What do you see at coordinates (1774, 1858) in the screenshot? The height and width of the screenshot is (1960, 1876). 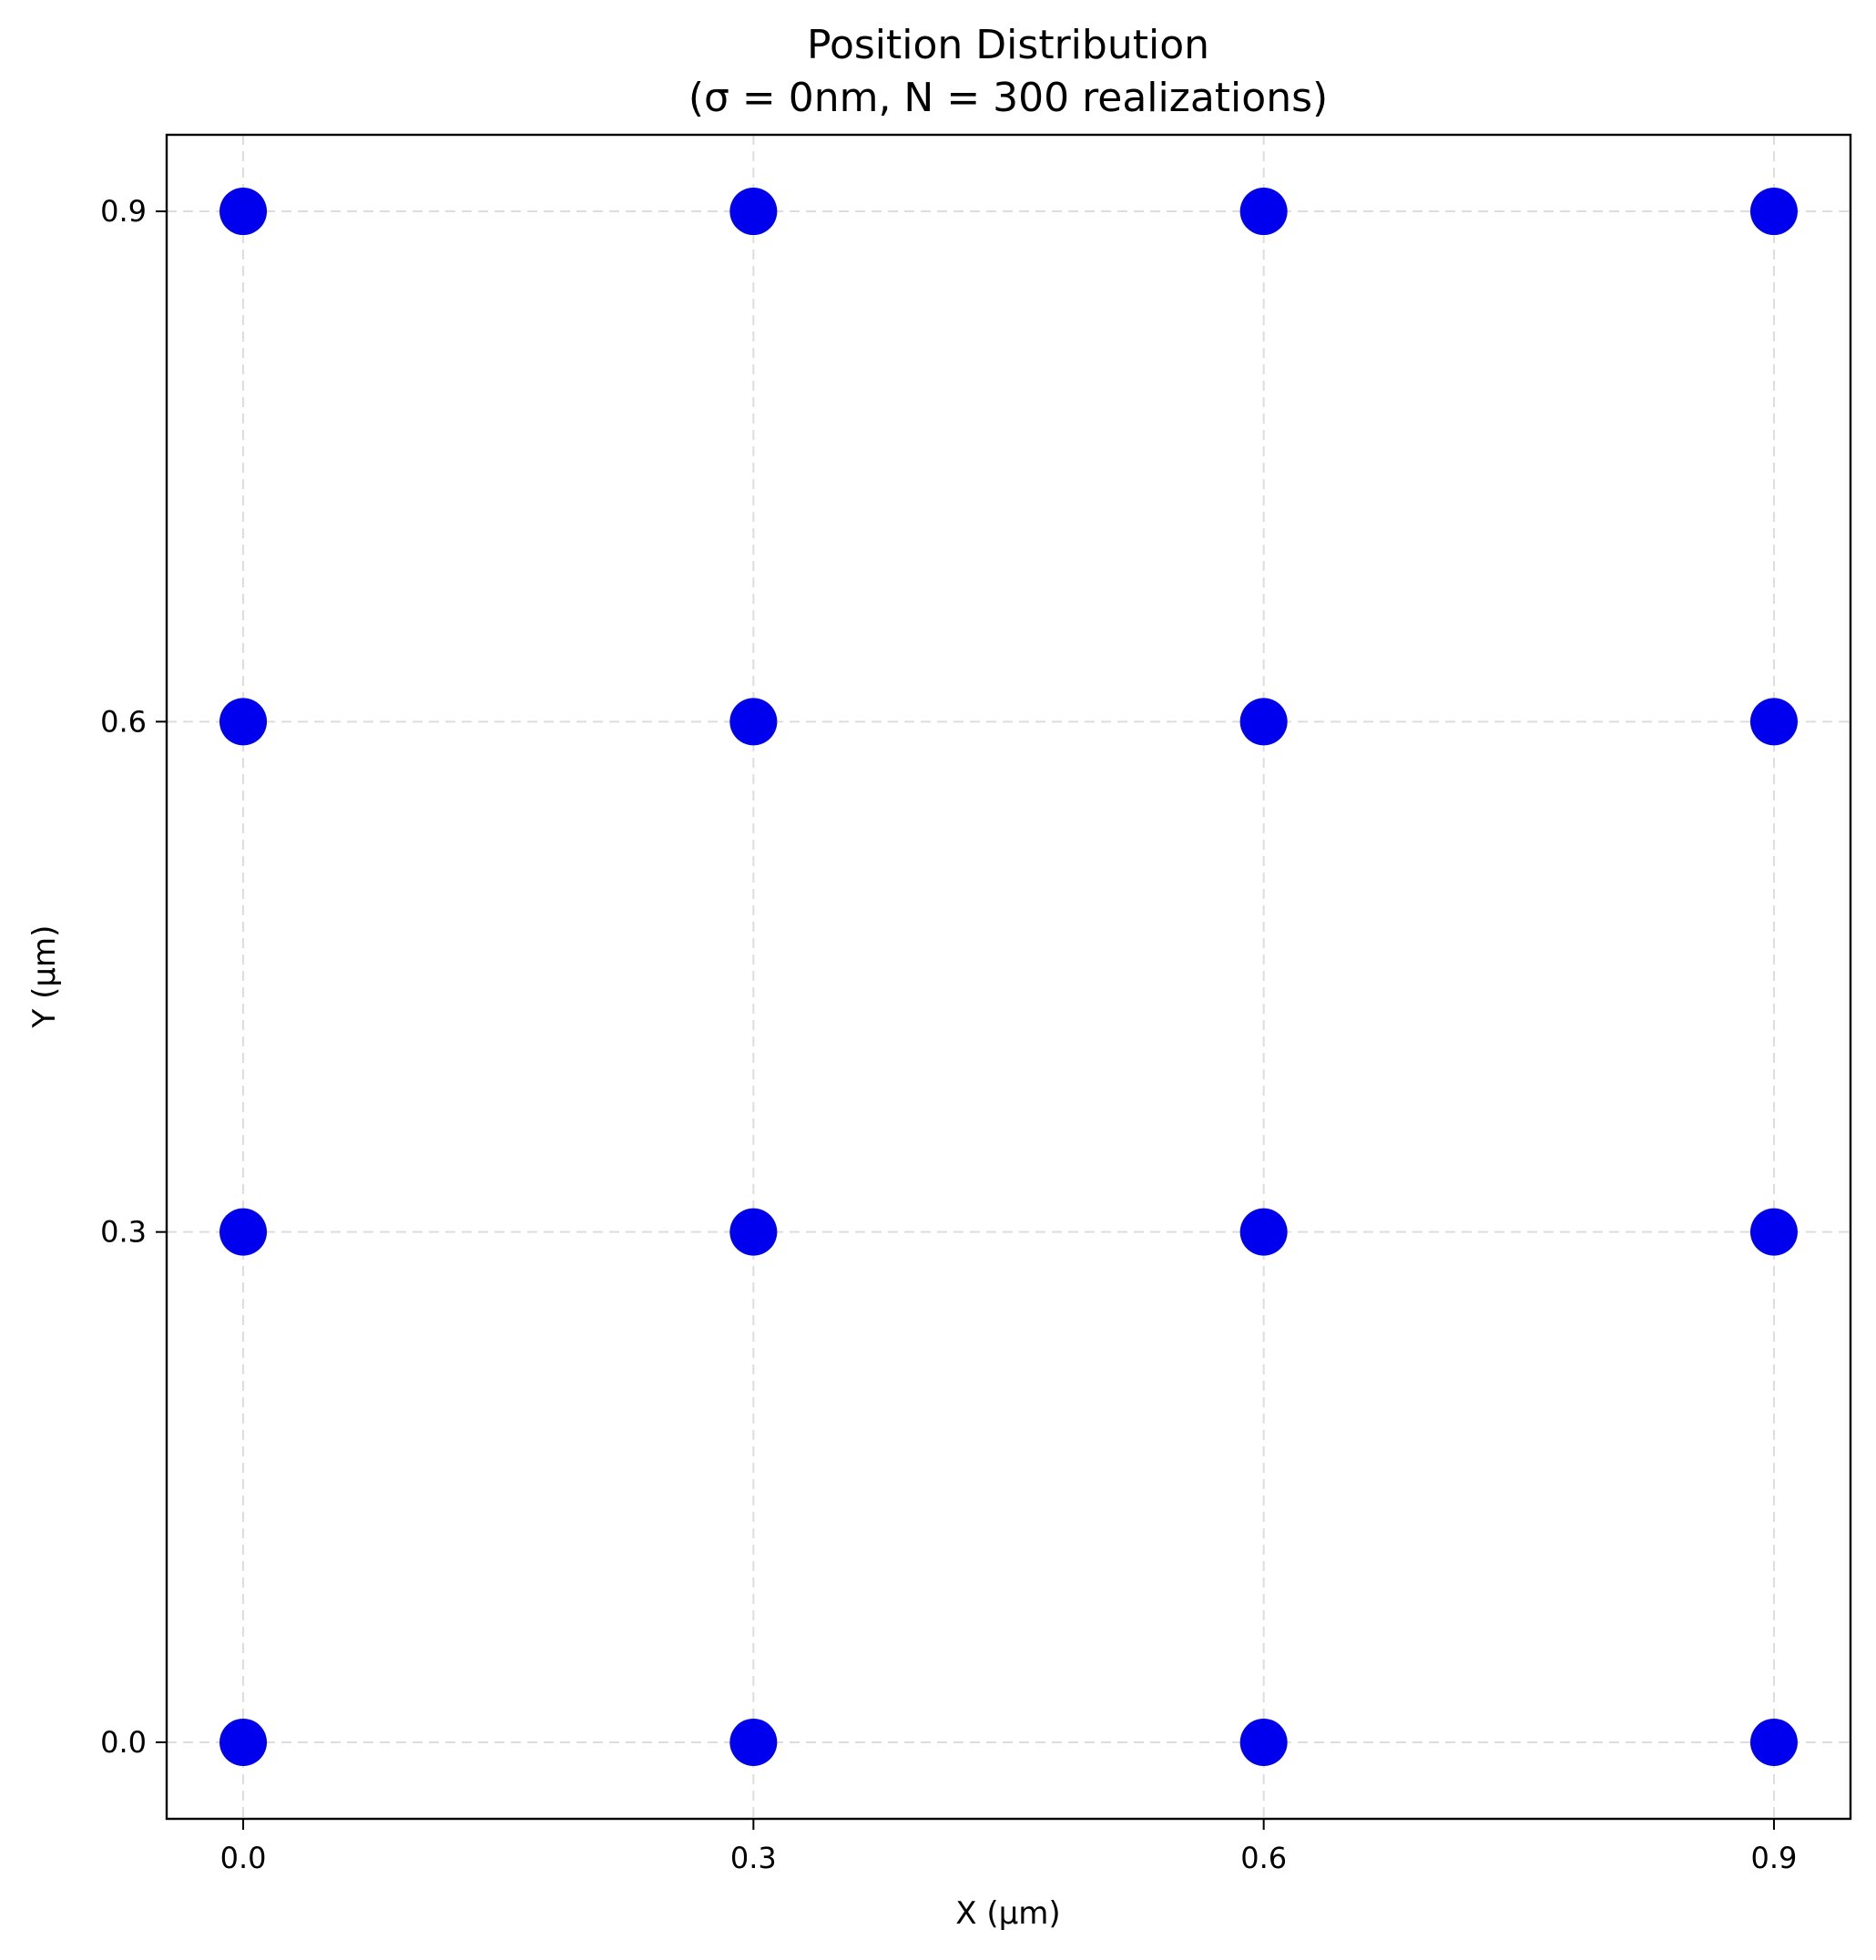 I see `x-tick-label: 0.9` at bounding box center [1774, 1858].